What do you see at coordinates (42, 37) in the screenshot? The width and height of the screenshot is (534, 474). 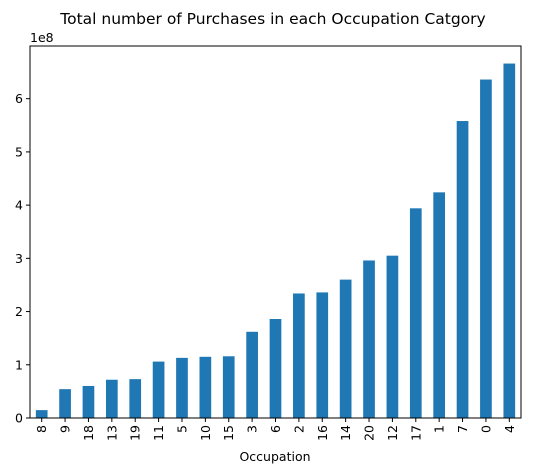 I see `y-axis-offset-label: 1e8` at bounding box center [42, 37].